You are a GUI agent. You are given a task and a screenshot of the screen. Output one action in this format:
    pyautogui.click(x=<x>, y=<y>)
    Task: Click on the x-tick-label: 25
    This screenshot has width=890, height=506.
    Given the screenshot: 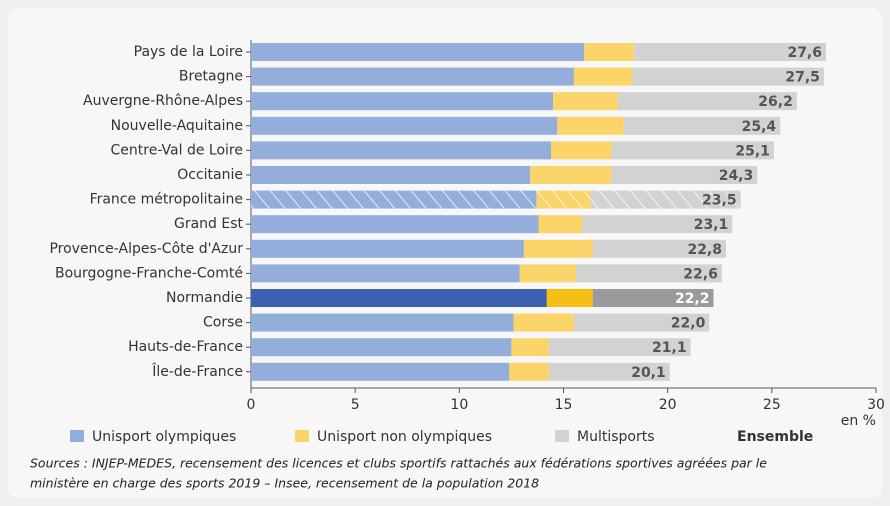 What is the action you would take?
    pyautogui.click(x=772, y=405)
    